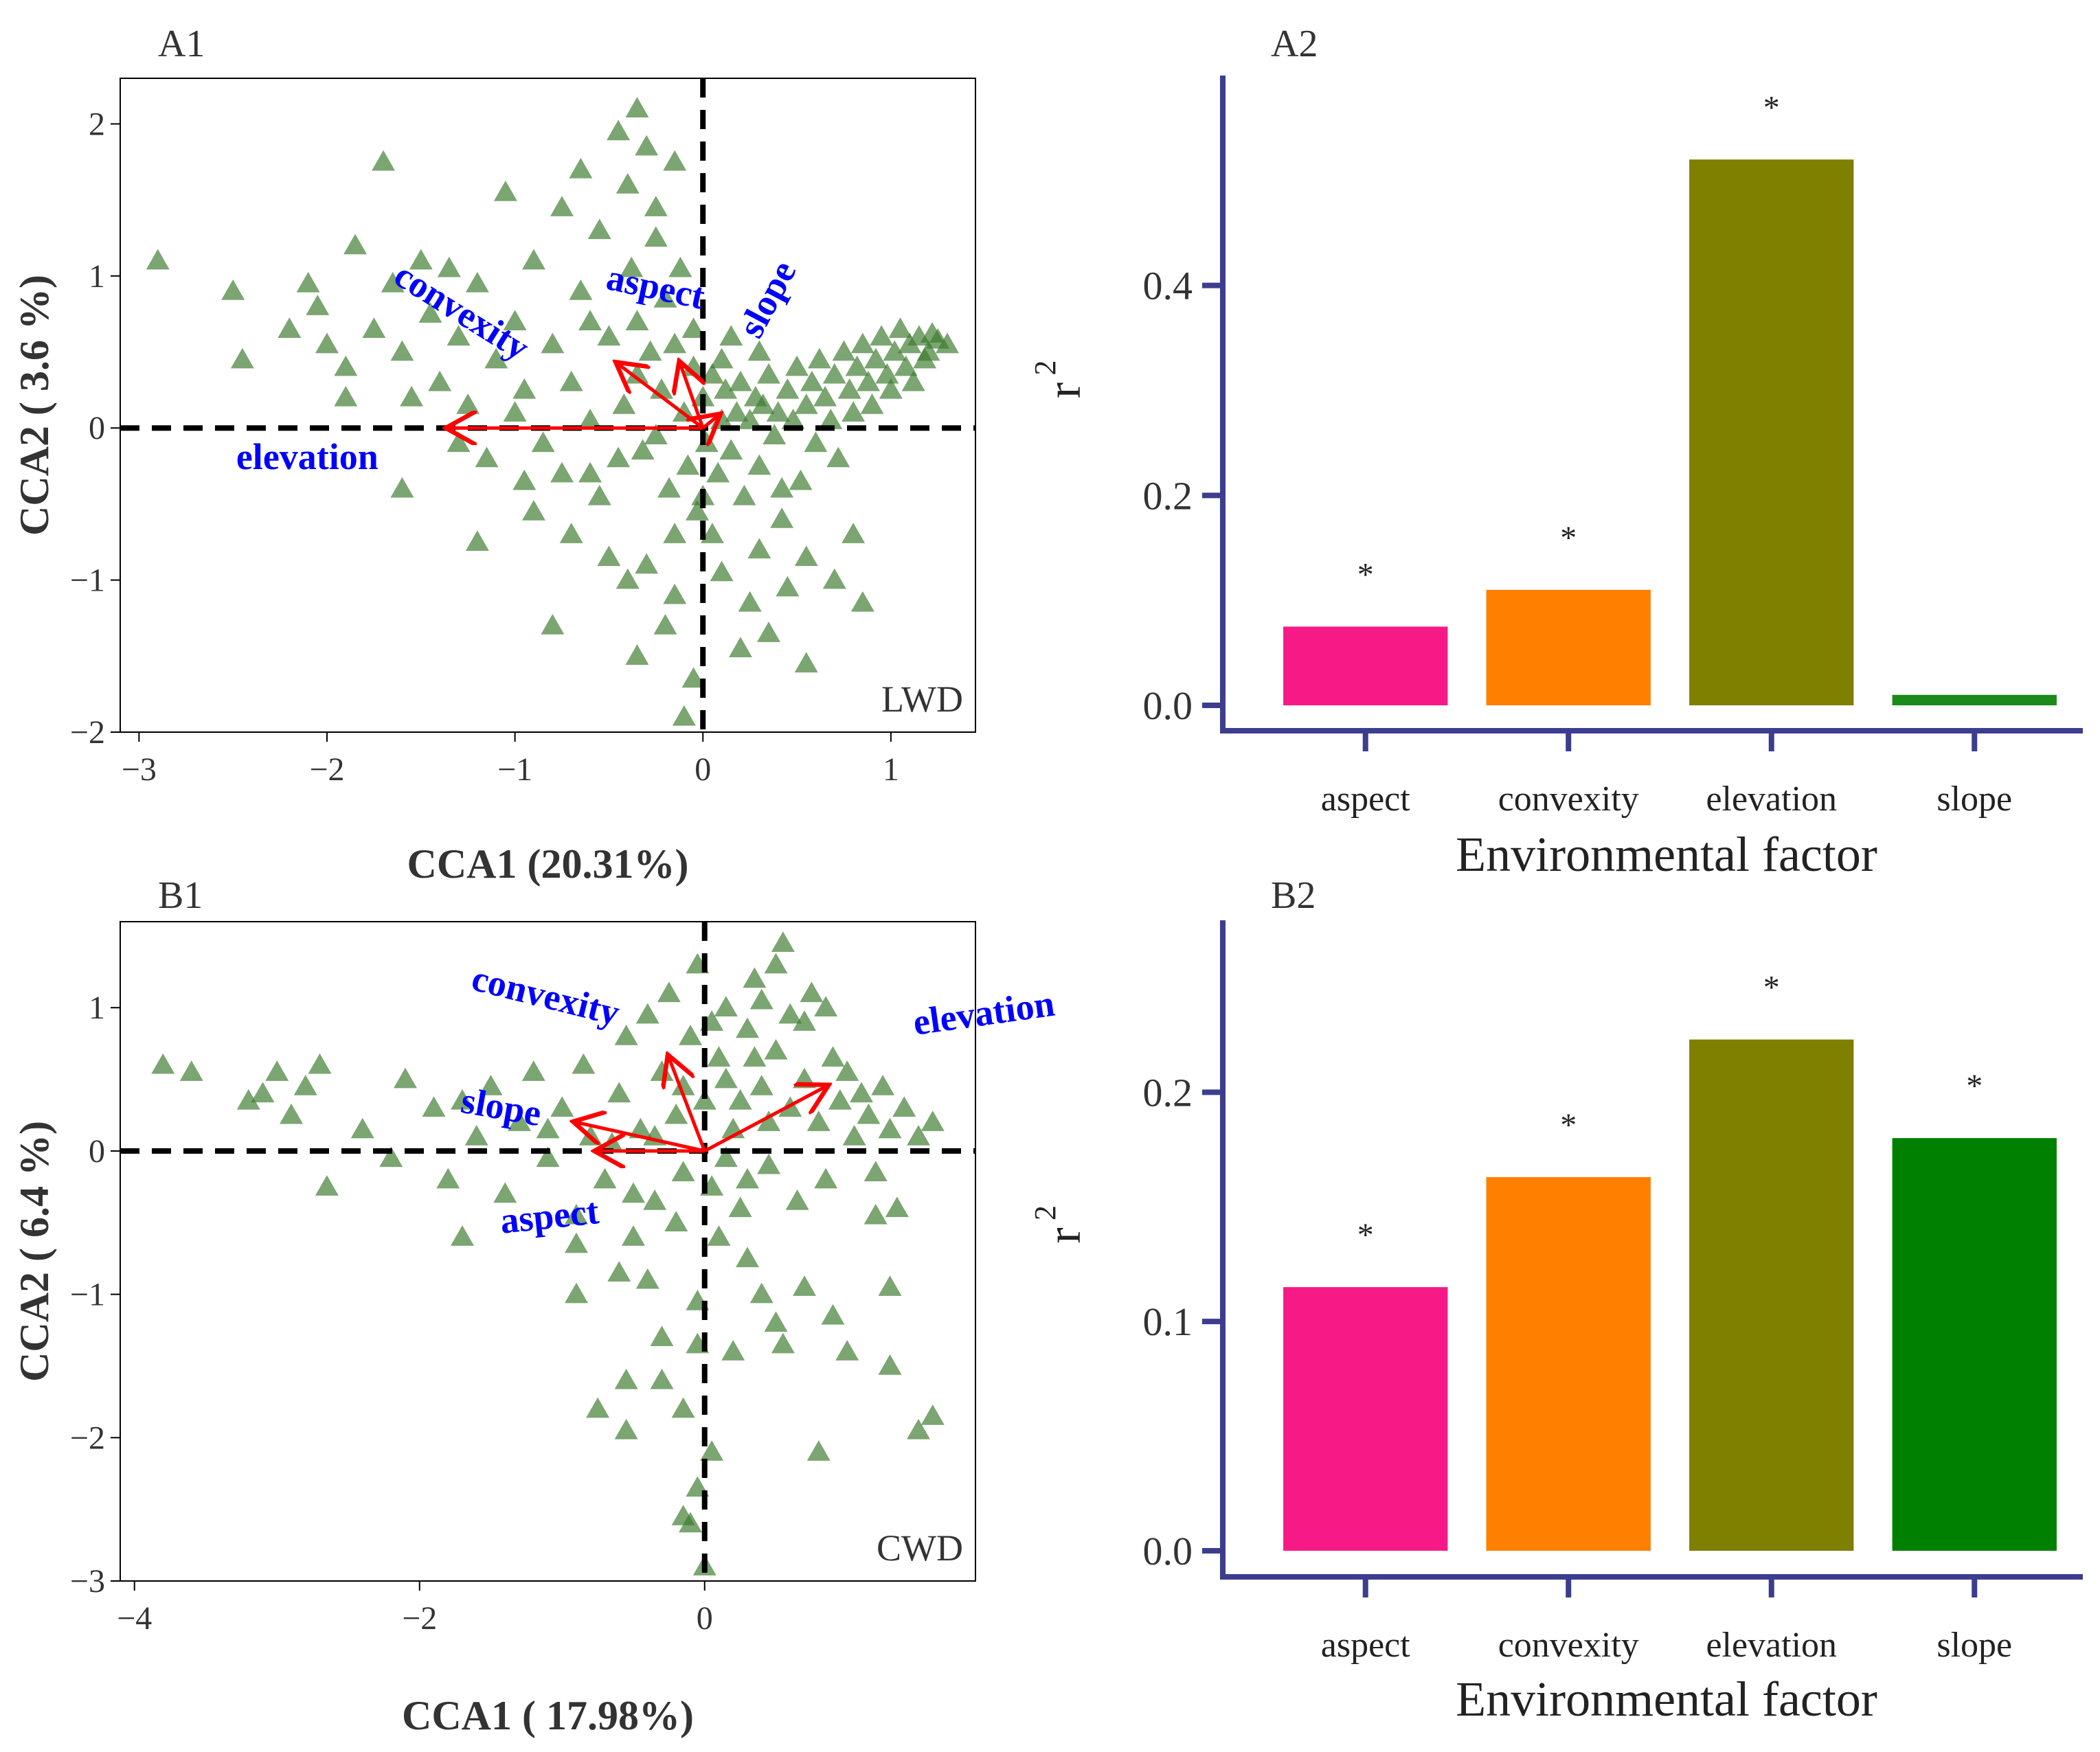  Describe the element at coordinates (1365, 1419) in the screenshot. I see `bar-aspect` at that location.